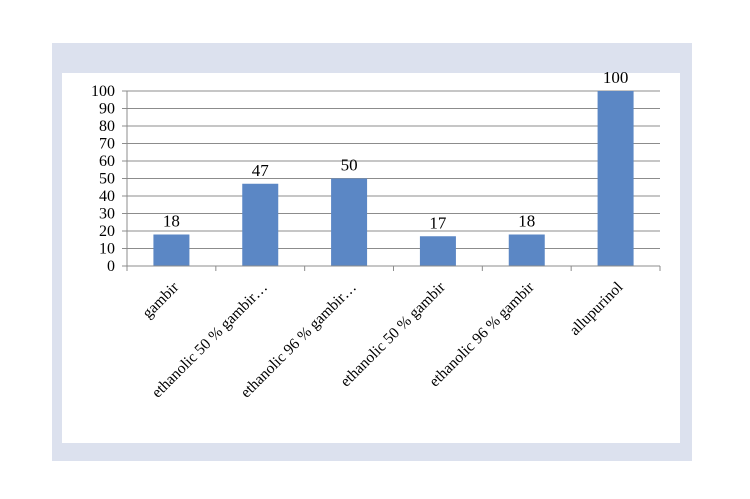  I want to click on y-tick-label: 90, so click(107, 109).